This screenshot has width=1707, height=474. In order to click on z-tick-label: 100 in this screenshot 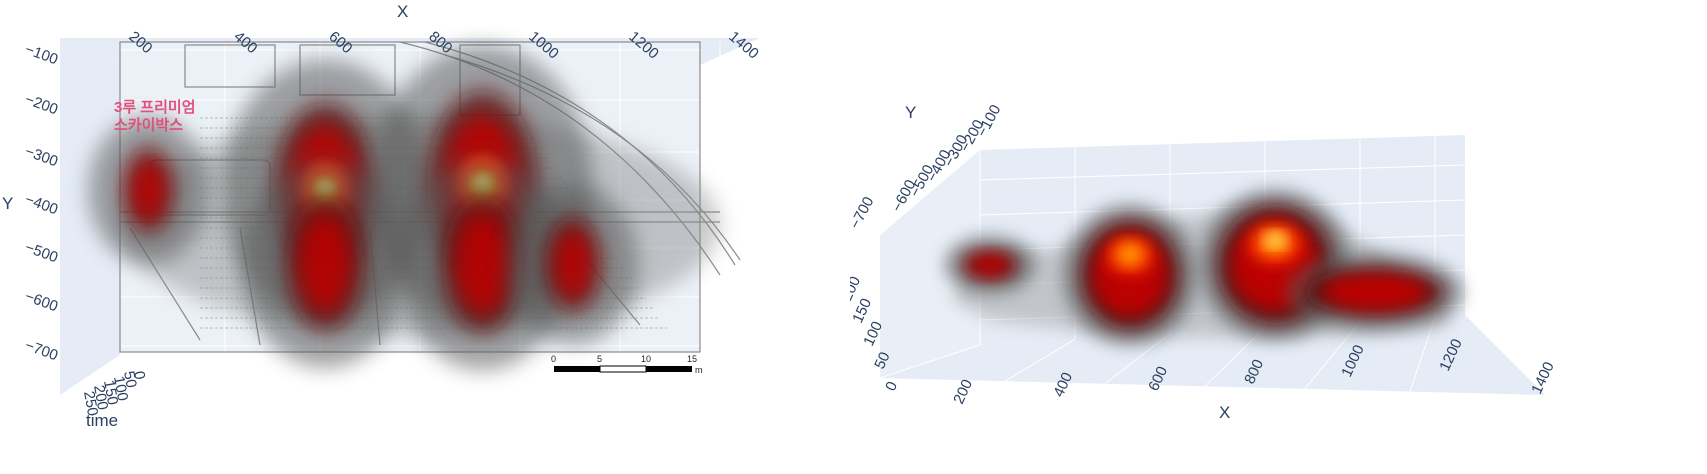, I will do `click(120, 389)`.